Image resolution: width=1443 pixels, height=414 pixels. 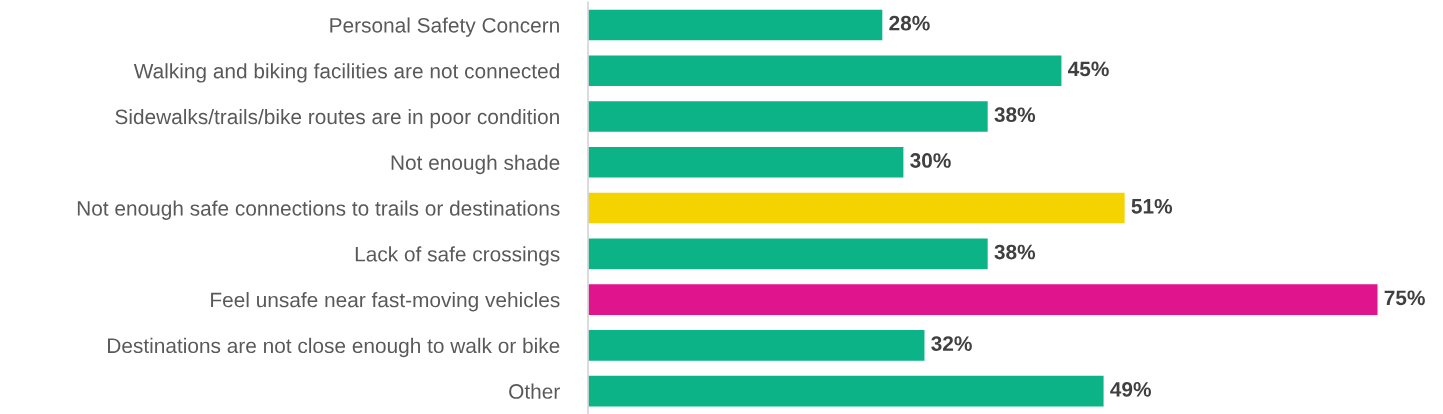 What do you see at coordinates (457, 256) in the screenshot?
I see `y-tick-label: Lack of safe crossings` at bounding box center [457, 256].